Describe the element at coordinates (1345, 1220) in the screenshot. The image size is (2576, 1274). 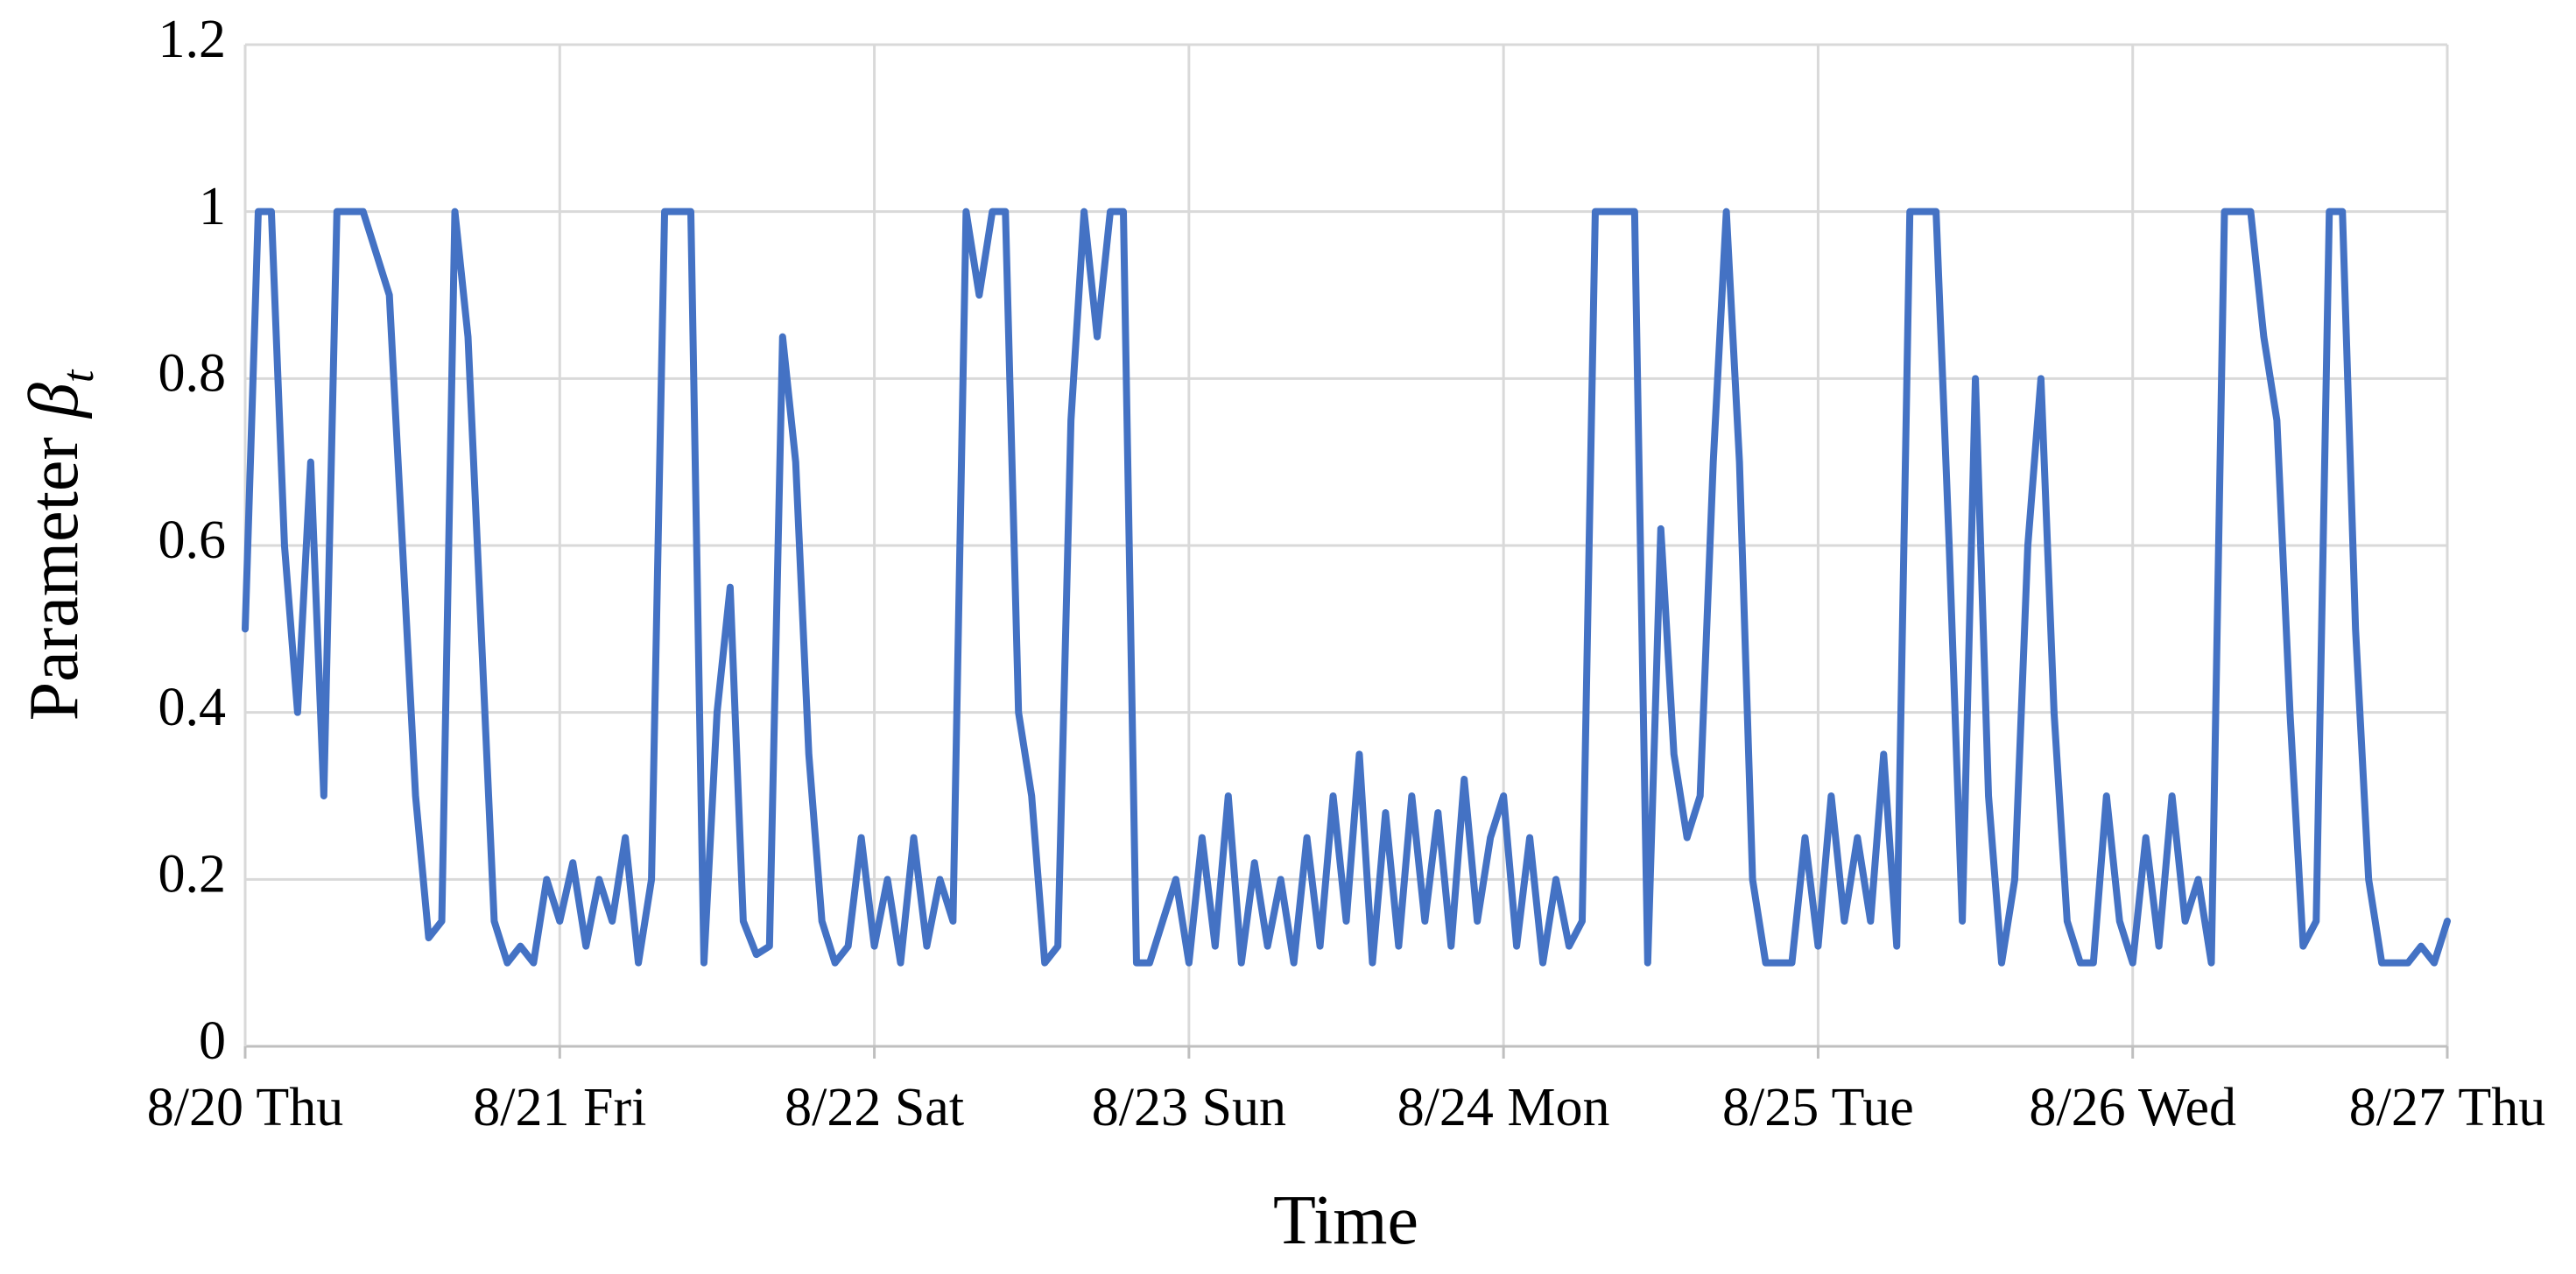
I see `x-axis-title: Time` at that location.